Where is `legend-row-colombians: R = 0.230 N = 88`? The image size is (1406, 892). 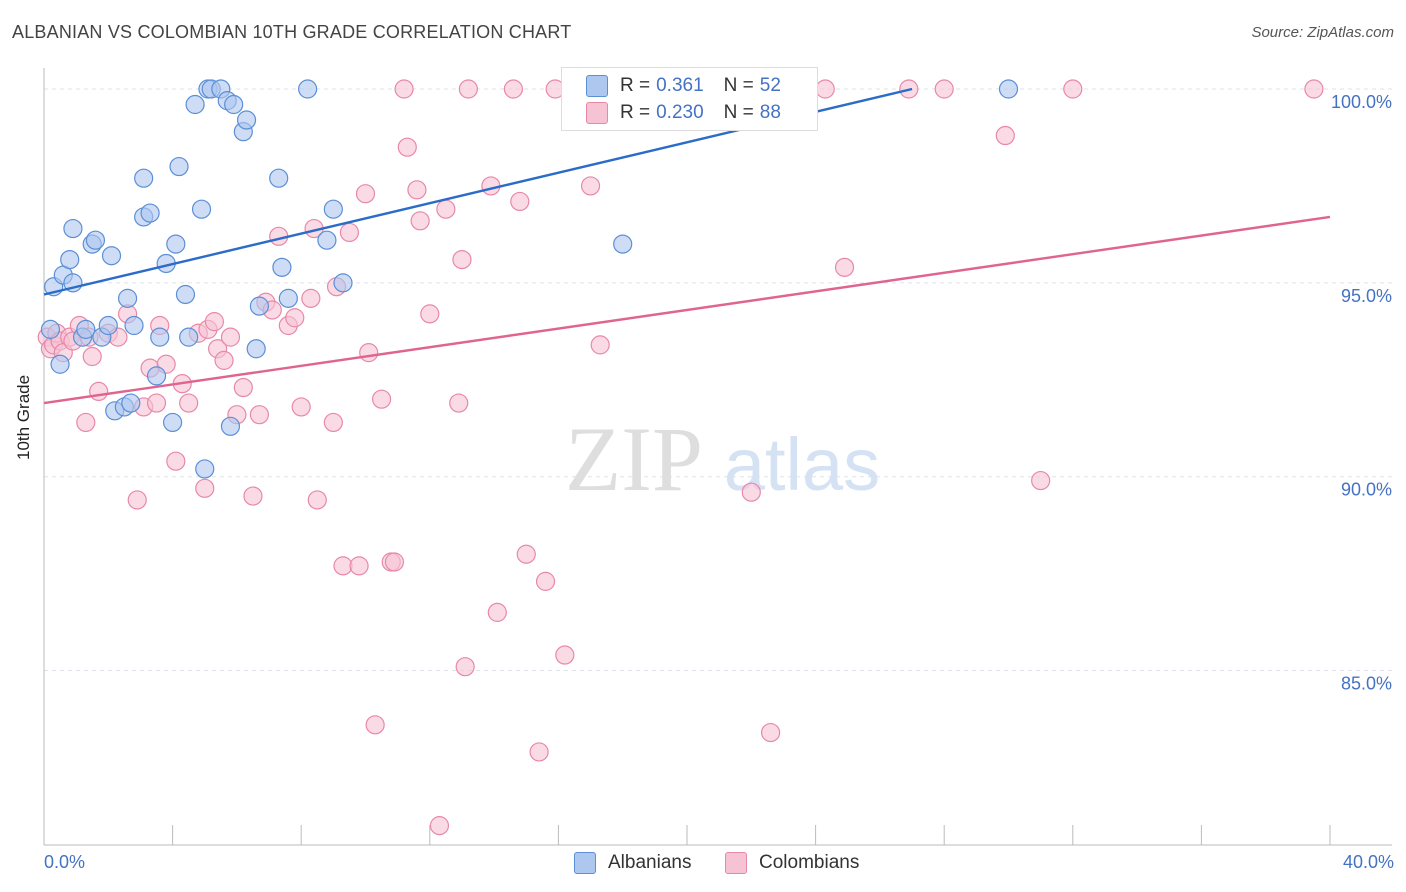
legend-row-colombians: R = 0.230 N = 88 is located at coordinates (693, 113).